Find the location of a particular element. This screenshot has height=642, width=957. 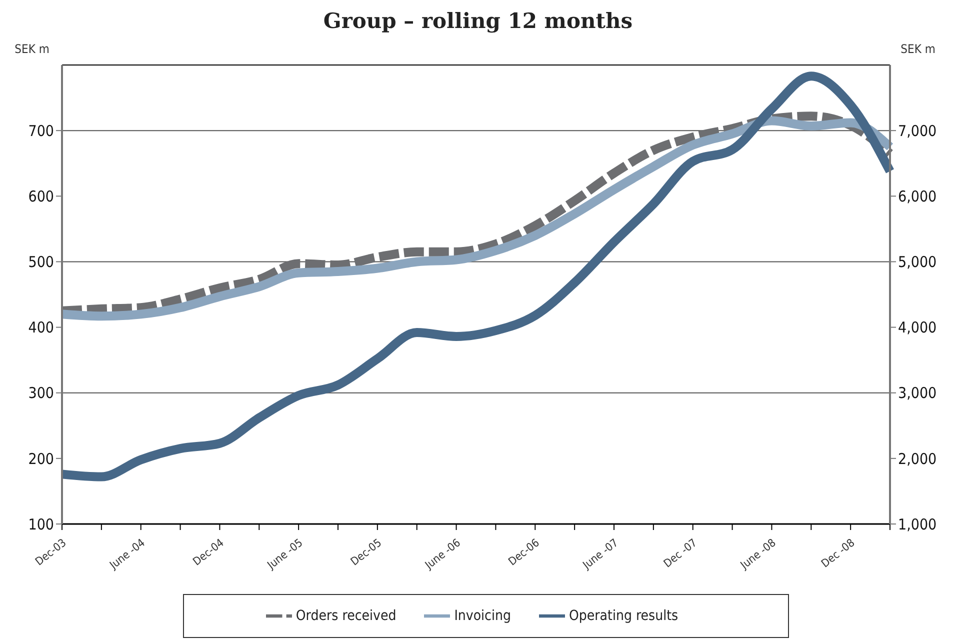

y-tick-label: 500 is located at coordinates (41, 262).